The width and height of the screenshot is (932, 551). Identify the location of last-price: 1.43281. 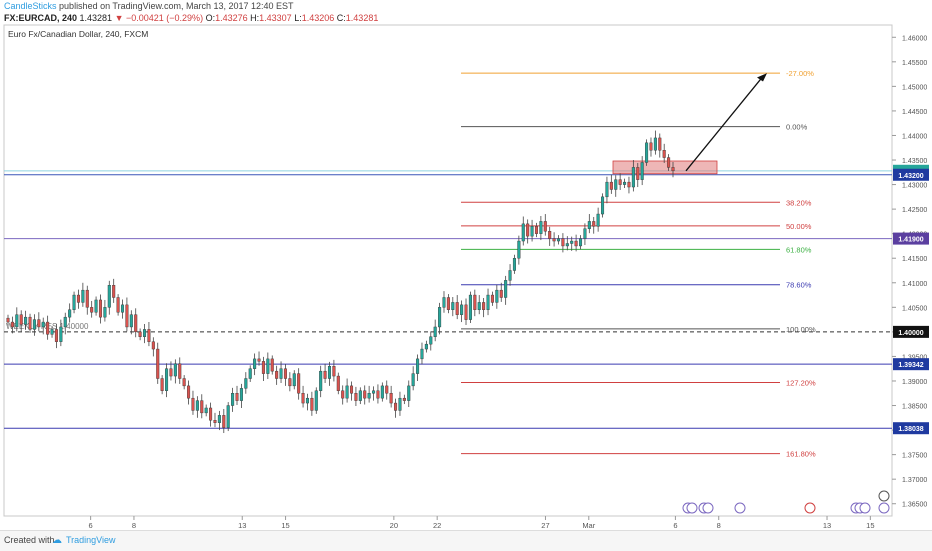
(96, 18).